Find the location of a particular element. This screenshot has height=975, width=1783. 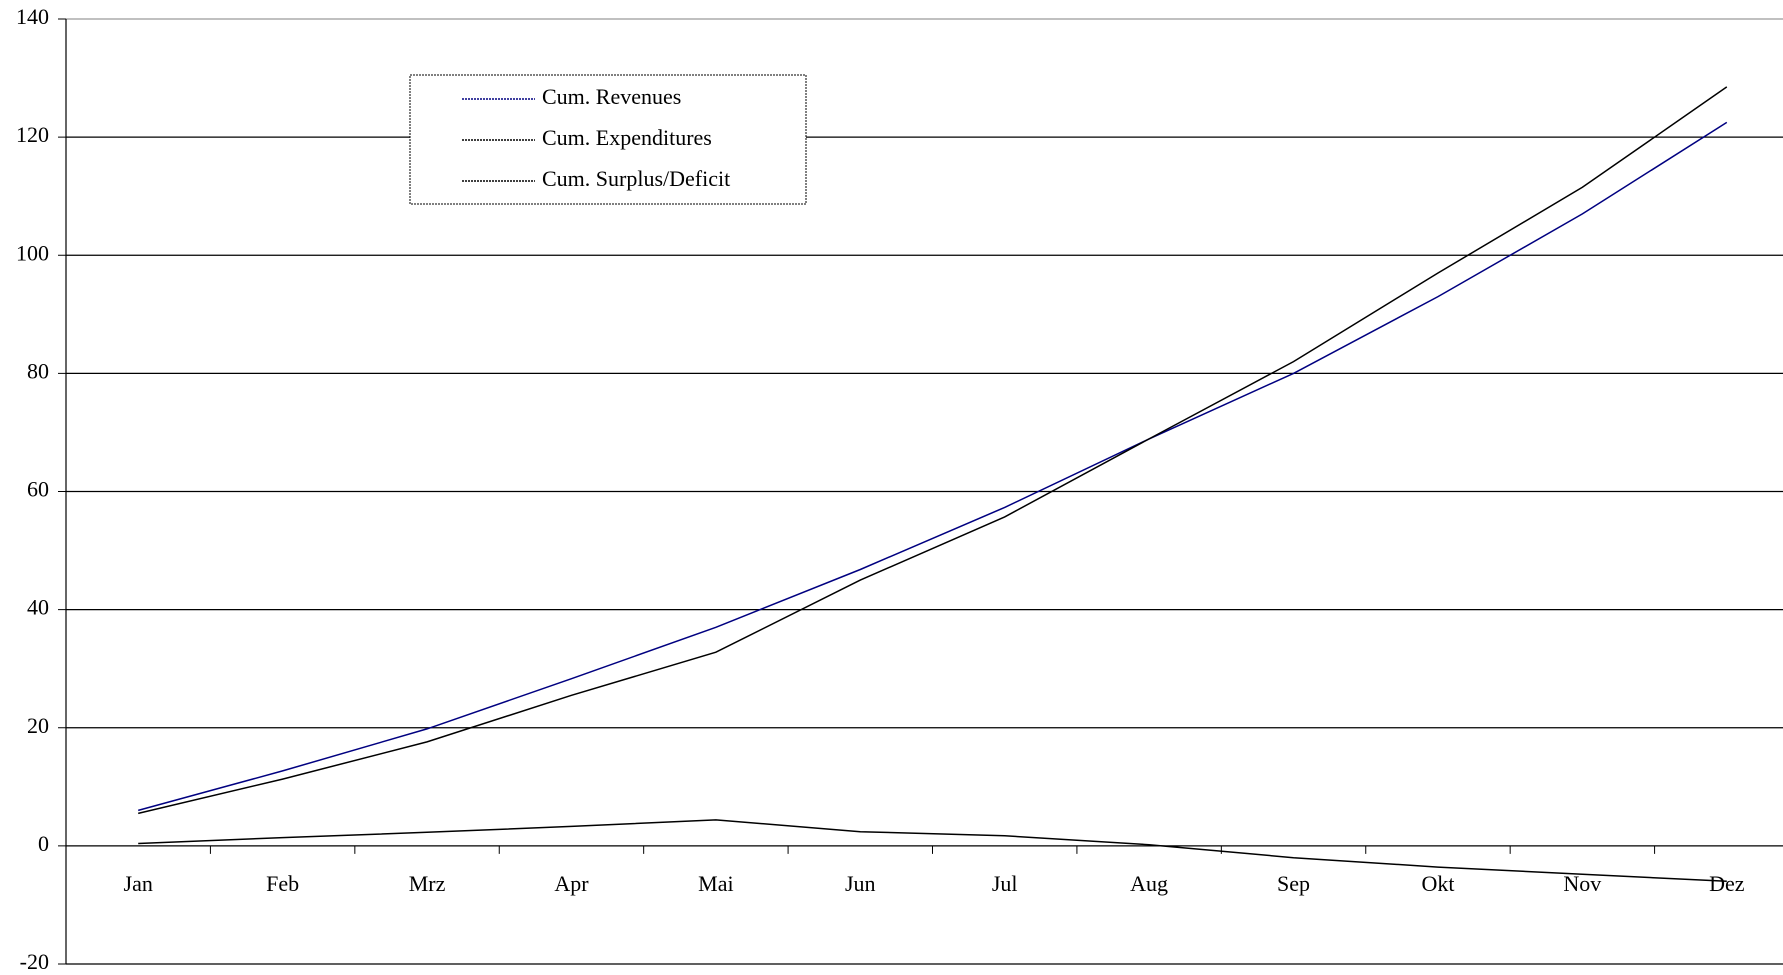

y-tick-label: 120 is located at coordinates (32, 134).